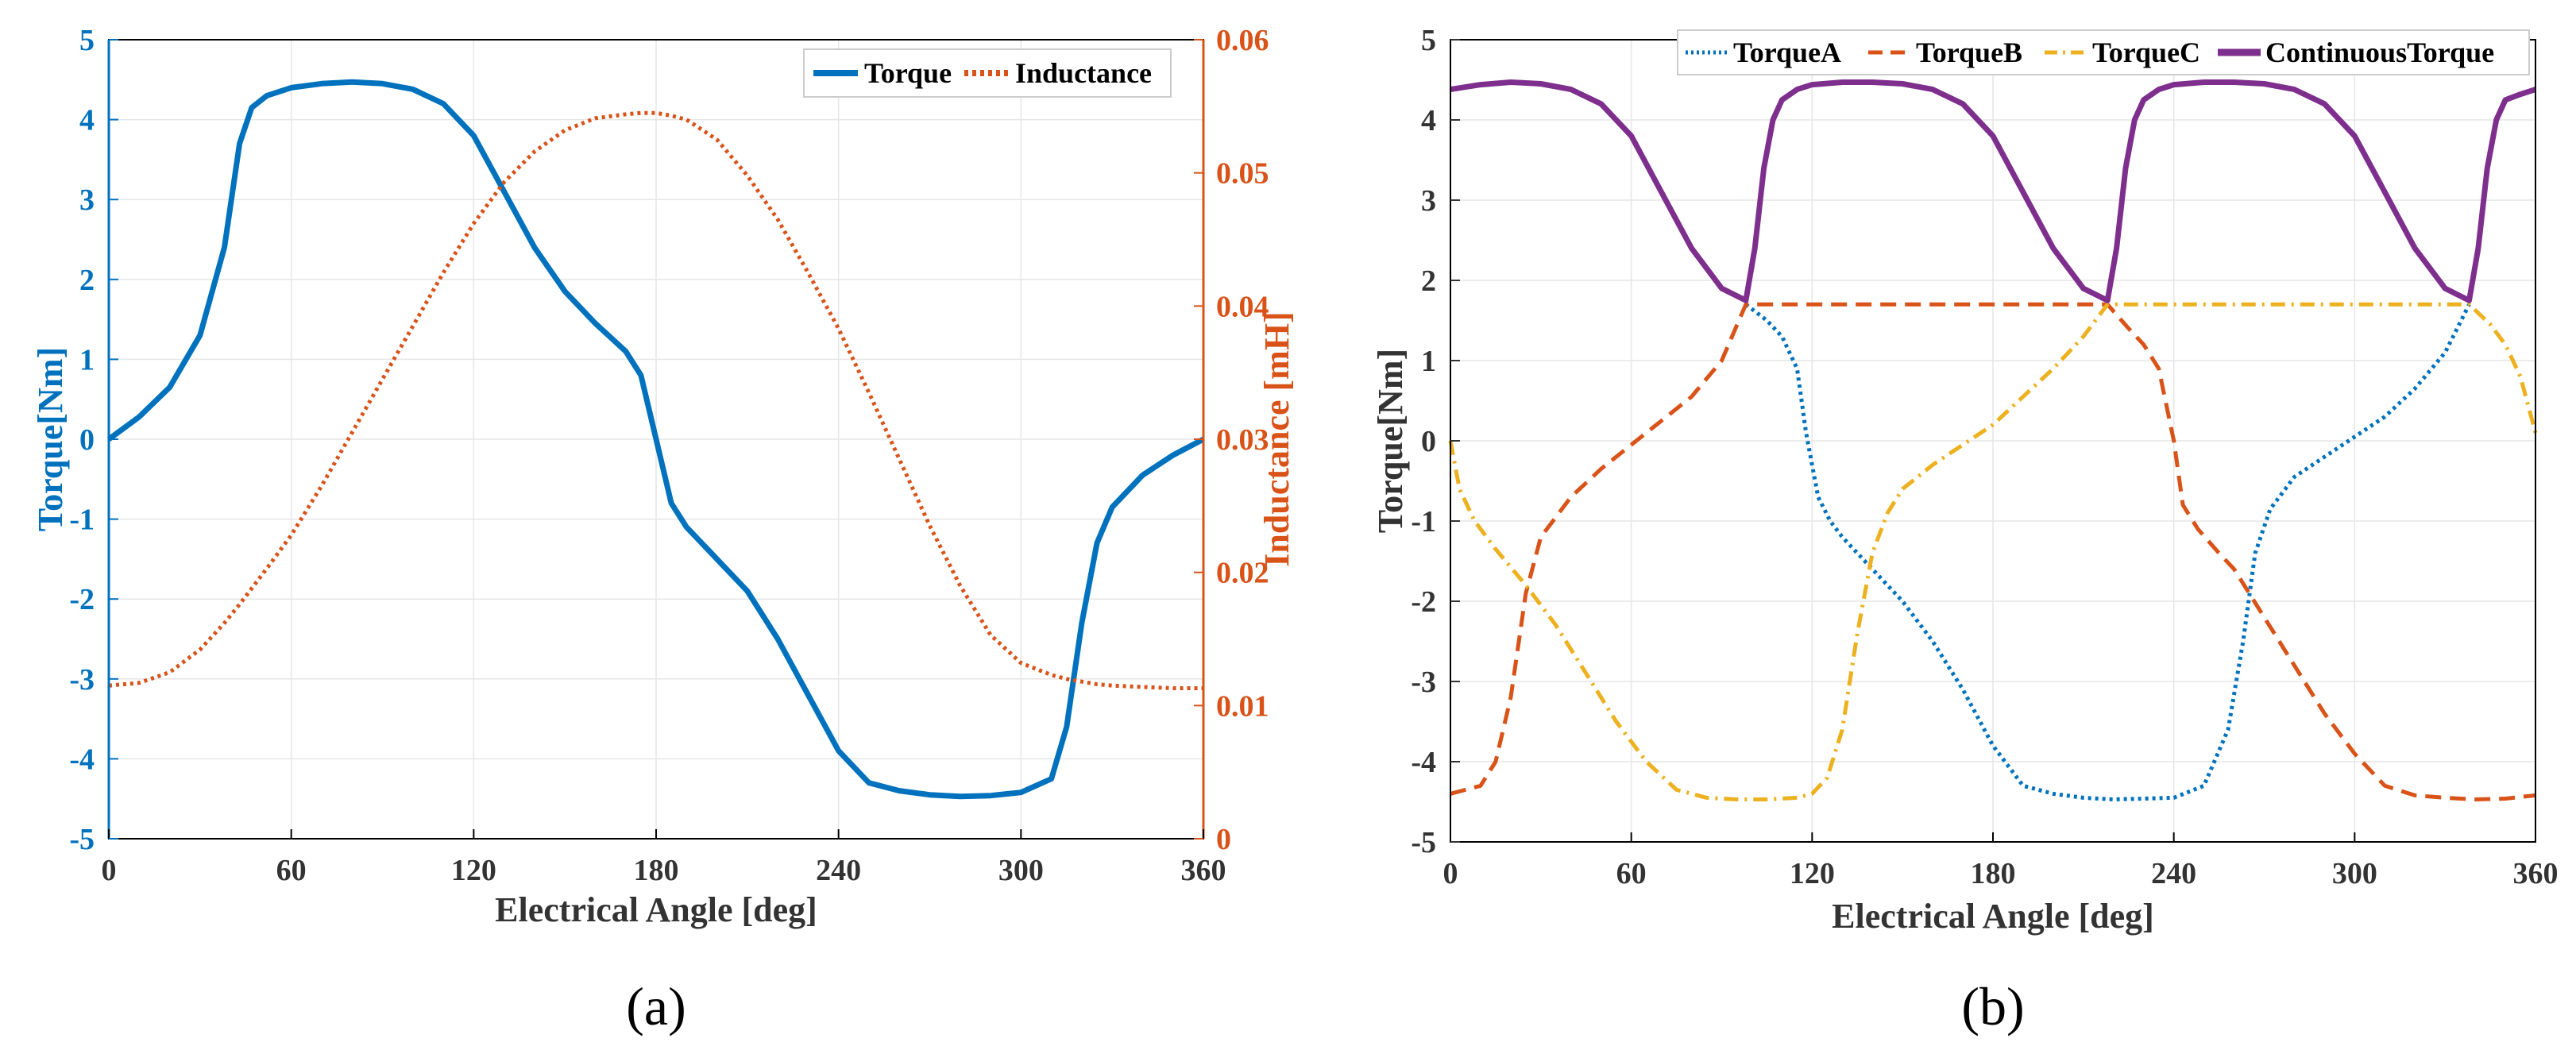 The image size is (2576, 1050). I want to click on x-tick-labels-b: 0 60 120 180 240 300 360, so click(2001, 861).